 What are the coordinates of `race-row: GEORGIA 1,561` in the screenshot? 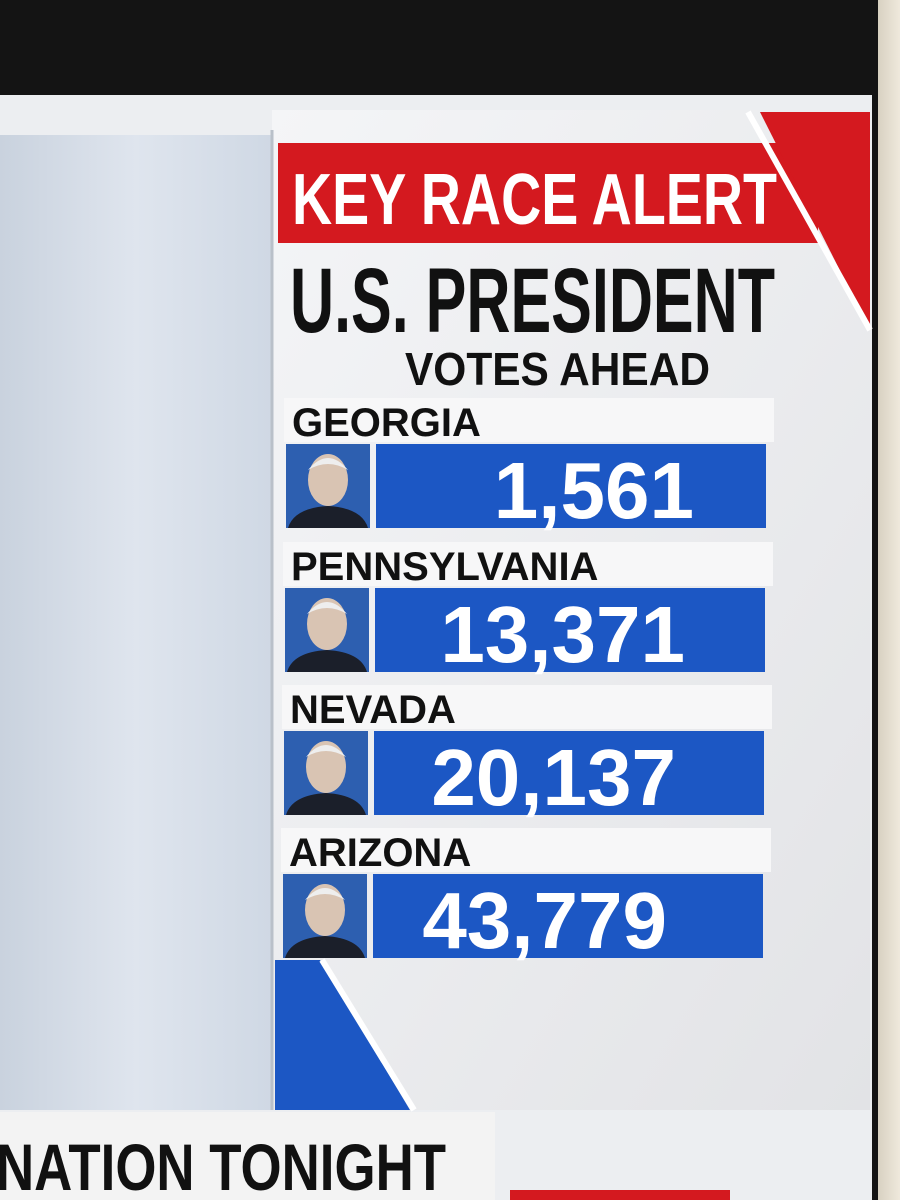 It's located at (529, 466).